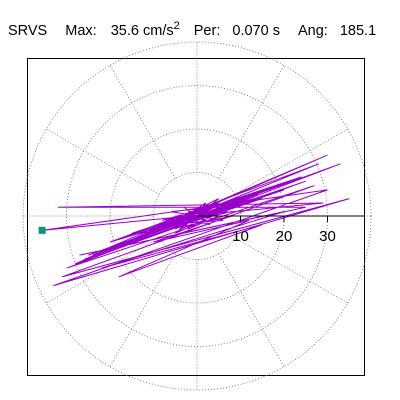  Describe the element at coordinates (327, 236) in the screenshot. I see `radial-tick-label: 30` at that location.